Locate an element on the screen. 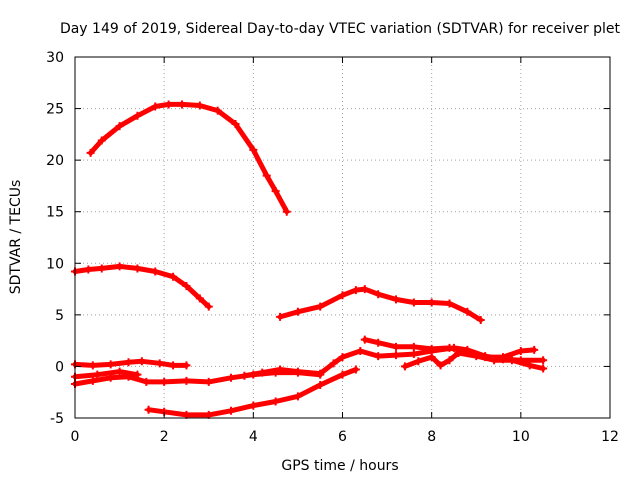 This screenshot has height=480, width=640. y-tick-label: 25 is located at coordinates (55, 110).